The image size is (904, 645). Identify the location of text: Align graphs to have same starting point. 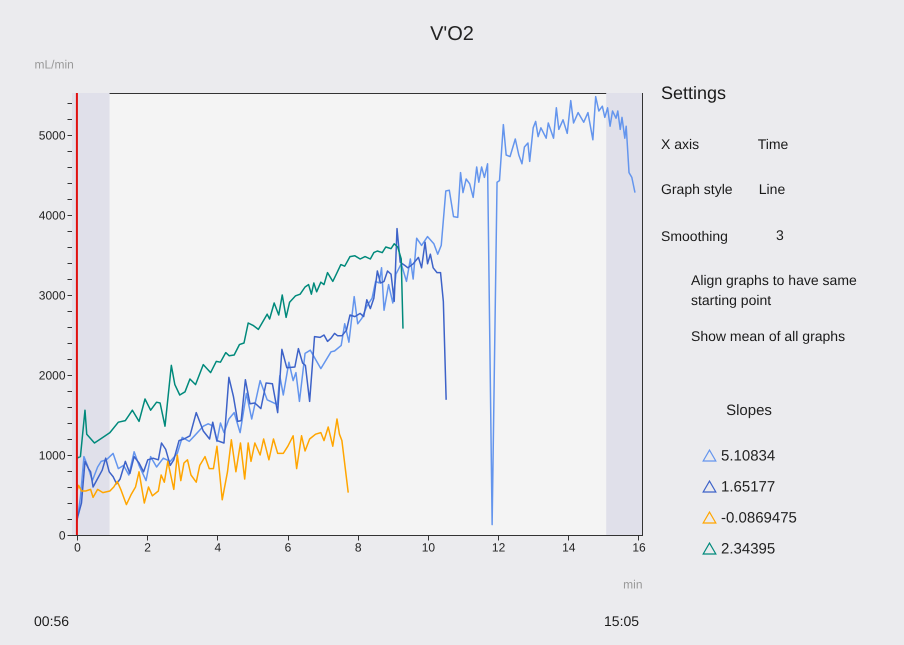
(774, 290).